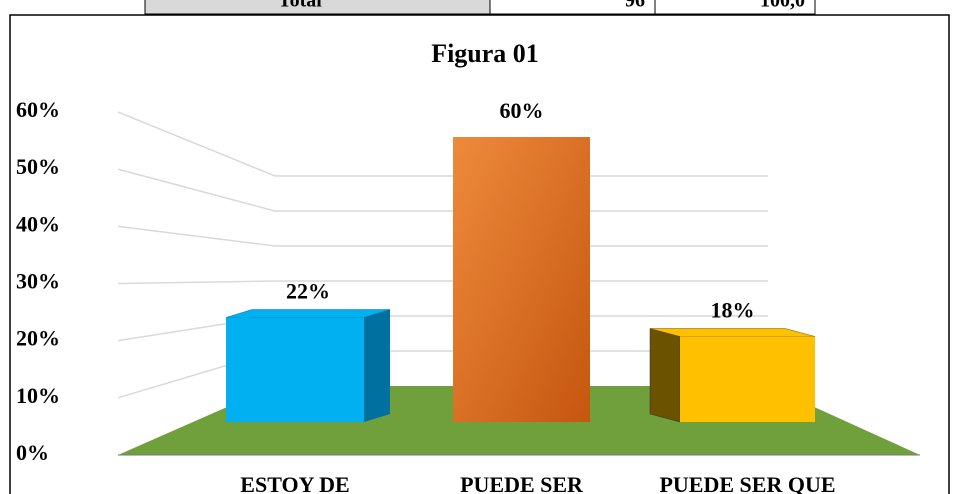 The height and width of the screenshot is (494, 955). Describe the element at coordinates (735, 7) in the screenshot. I see `table-cell` at that location.